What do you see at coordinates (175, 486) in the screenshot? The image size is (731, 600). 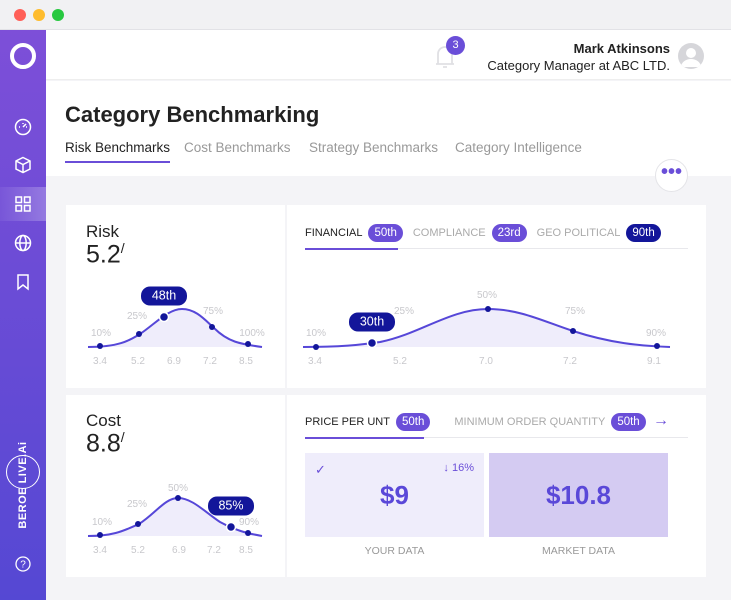 I see `cost-summary-card` at bounding box center [175, 486].